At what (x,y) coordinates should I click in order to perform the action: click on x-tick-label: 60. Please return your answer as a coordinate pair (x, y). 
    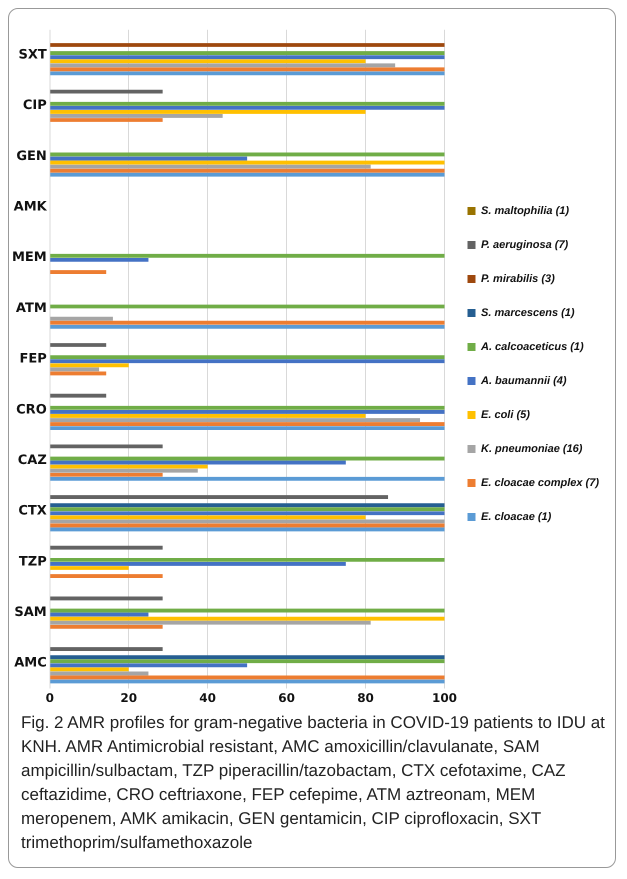
    Looking at the image, I should click on (286, 697).